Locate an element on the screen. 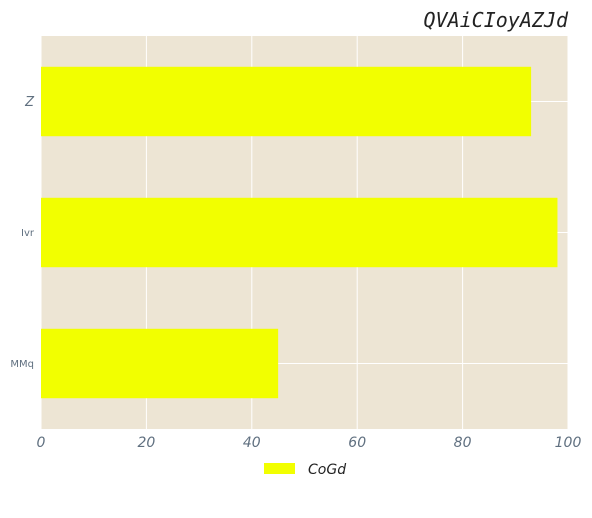  legend-label: CoGd is located at coordinates (327, 470).